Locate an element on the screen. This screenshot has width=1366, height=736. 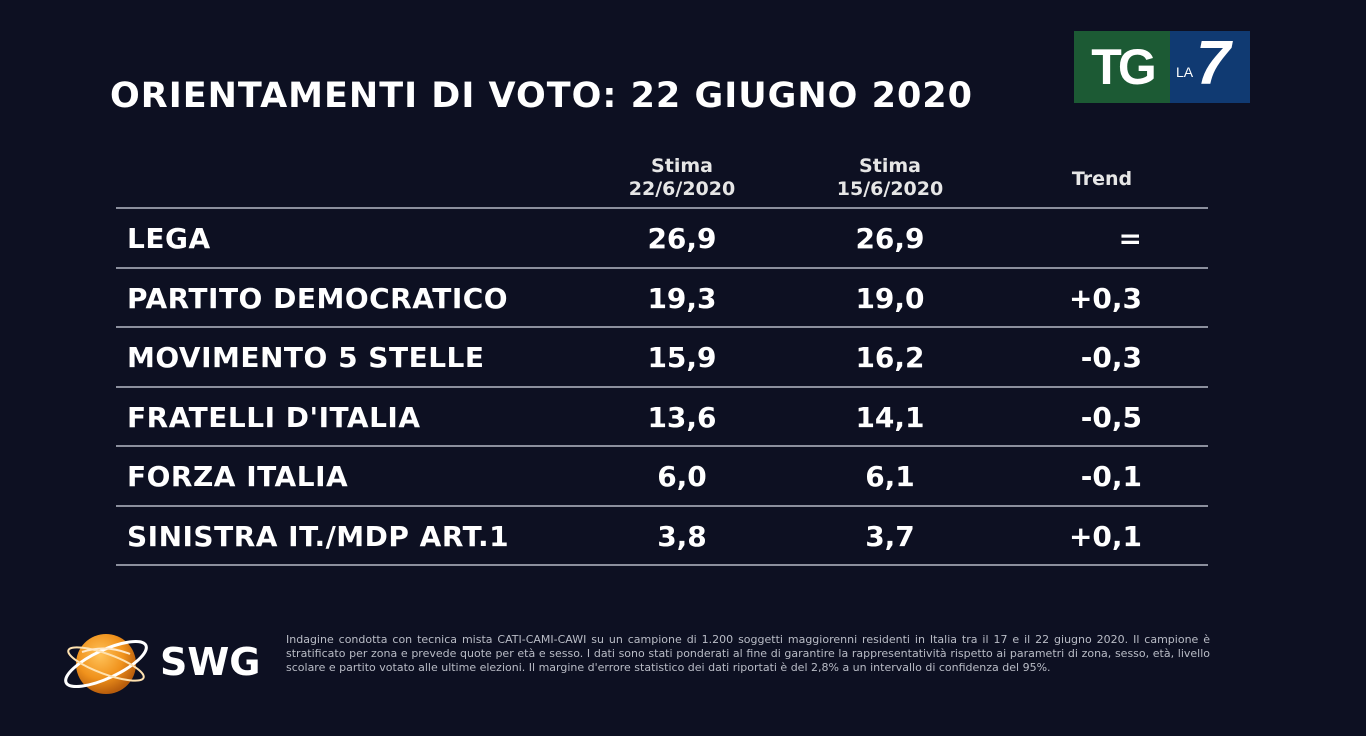
trend-value: +0,1 is located at coordinates (1105, 536).